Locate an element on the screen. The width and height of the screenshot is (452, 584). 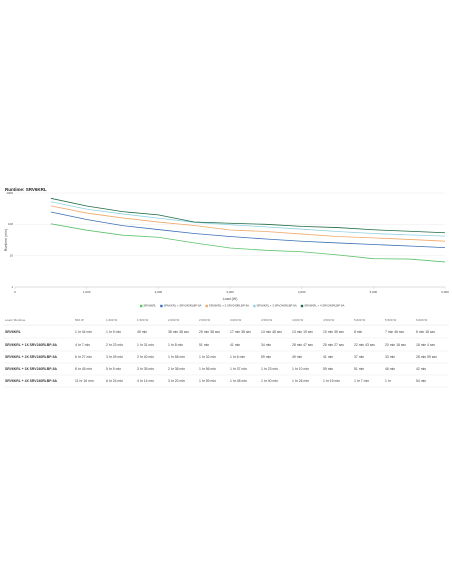
table-header: 2,500 W is located at coordinates (204, 320).